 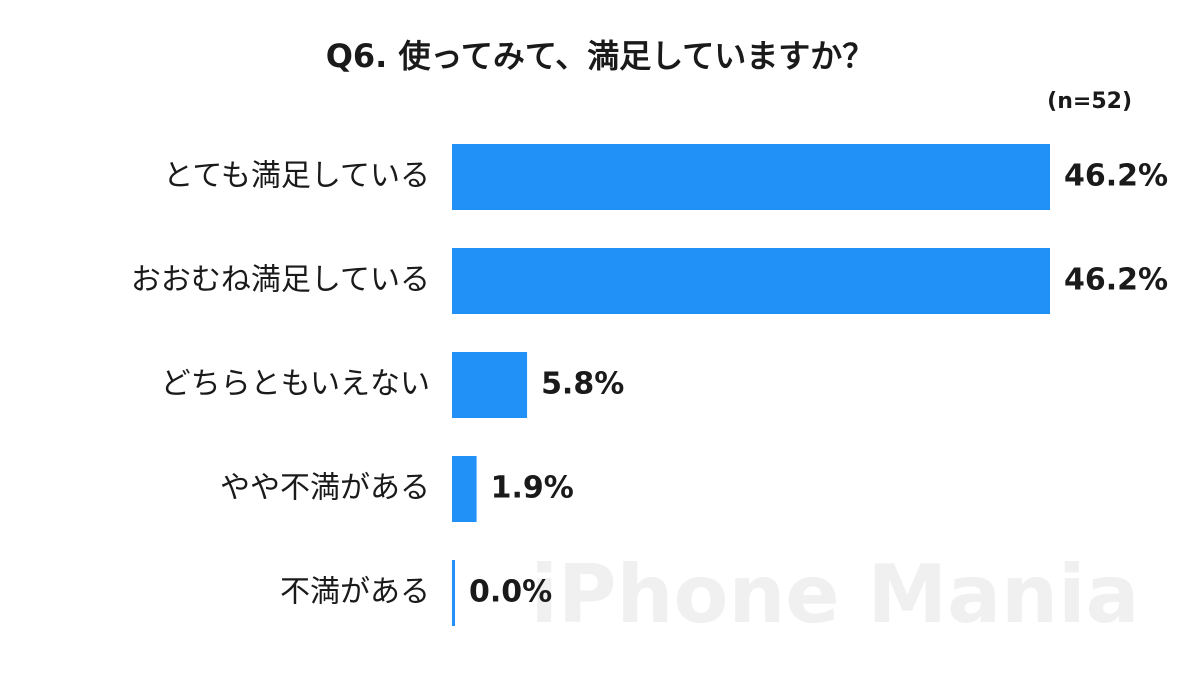 What do you see at coordinates (510, 592) in the screenshot?
I see `value-label: 0.0%` at bounding box center [510, 592].